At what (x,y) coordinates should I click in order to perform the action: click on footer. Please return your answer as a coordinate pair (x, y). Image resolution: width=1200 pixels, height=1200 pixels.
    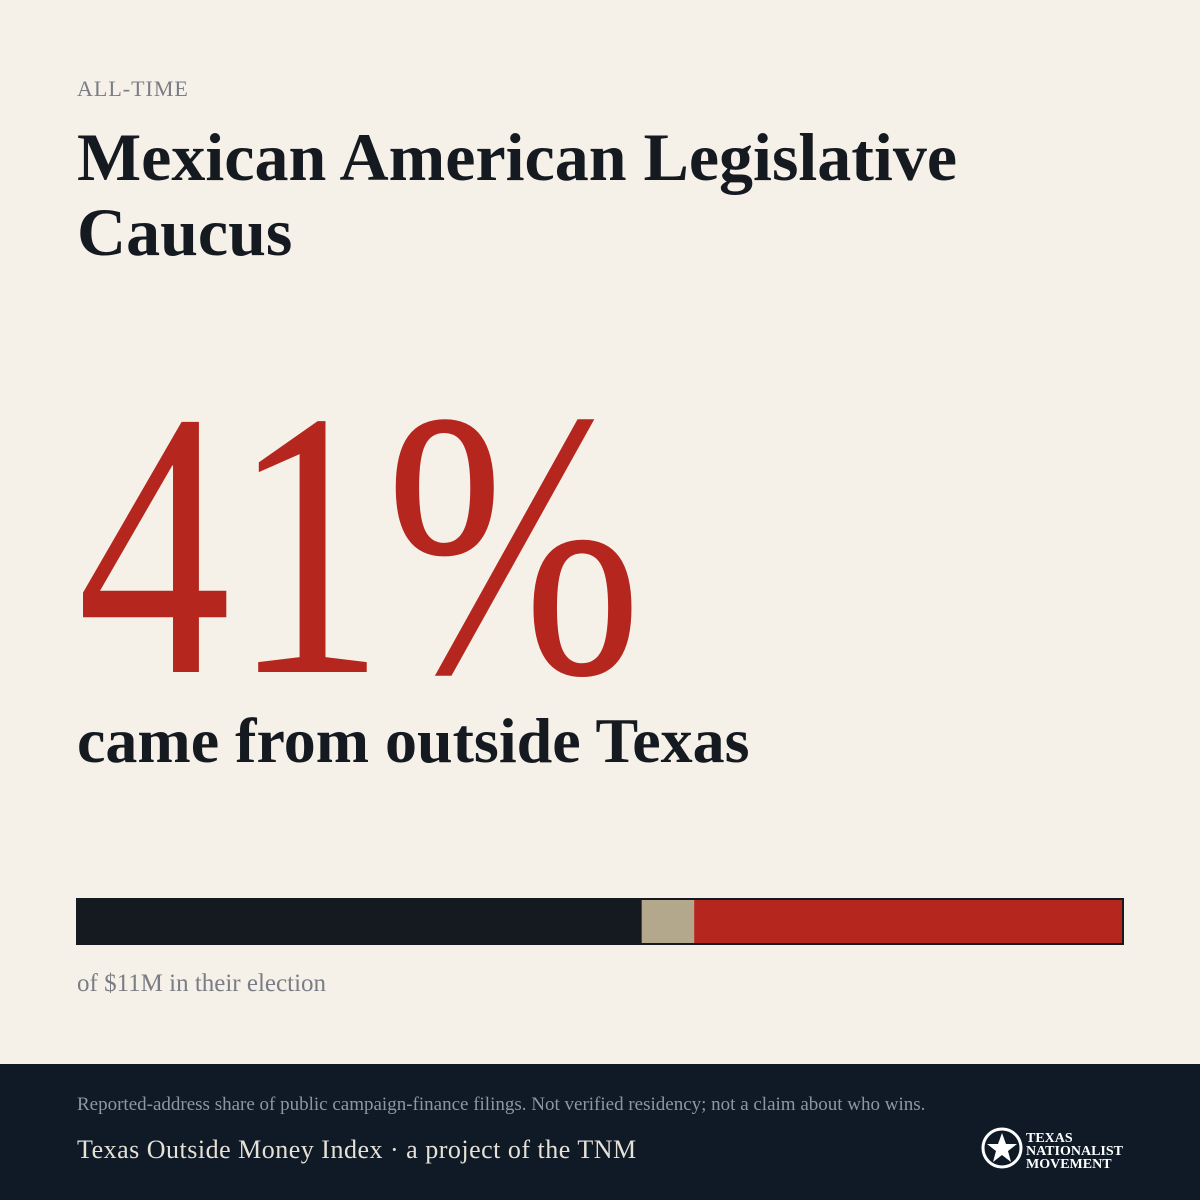
    Looking at the image, I should click on (600, 1132).